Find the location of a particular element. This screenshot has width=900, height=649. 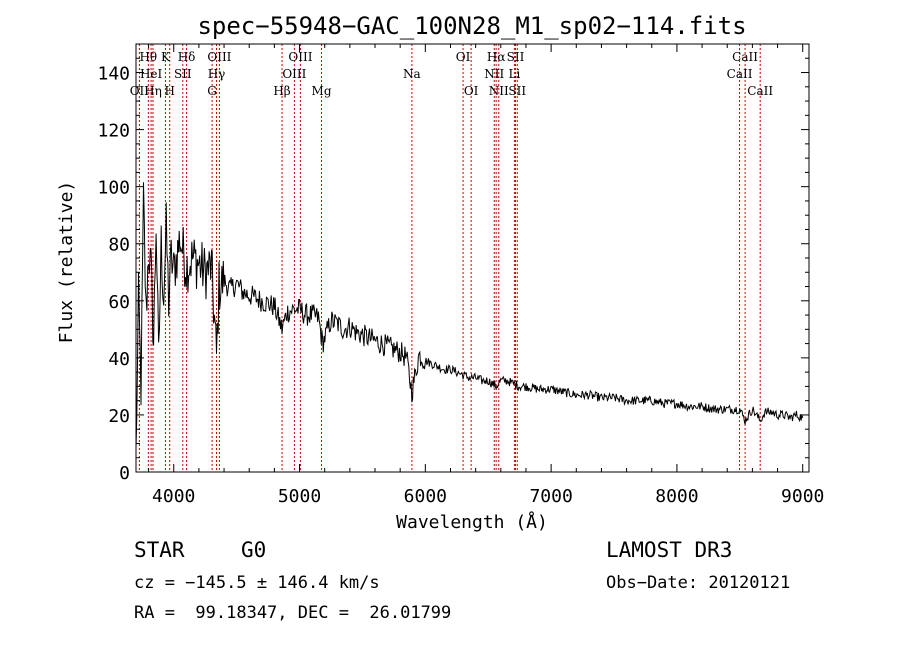

y-tick-label: 60 is located at coordinates (119, 302).